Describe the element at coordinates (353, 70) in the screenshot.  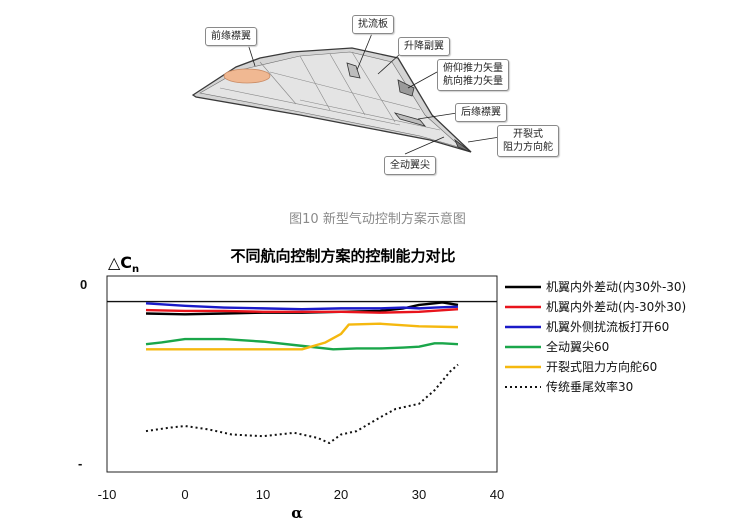
I see `spoiler-surface` at that location.